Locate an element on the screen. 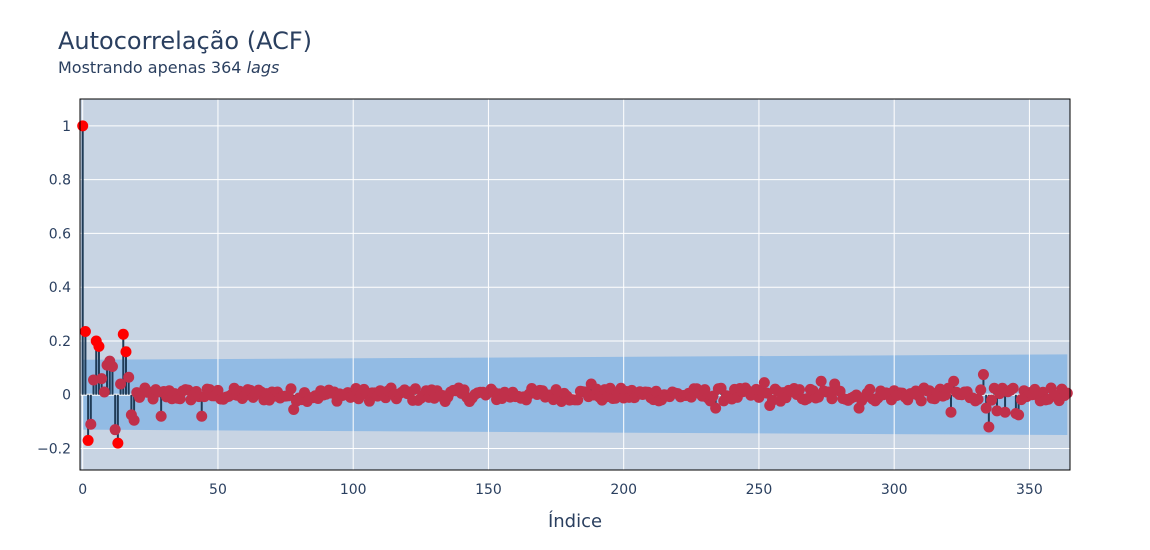 This screenshot has height=550, width=1150. y-tick-label: 0.2 is located at coordinates (60, 342).